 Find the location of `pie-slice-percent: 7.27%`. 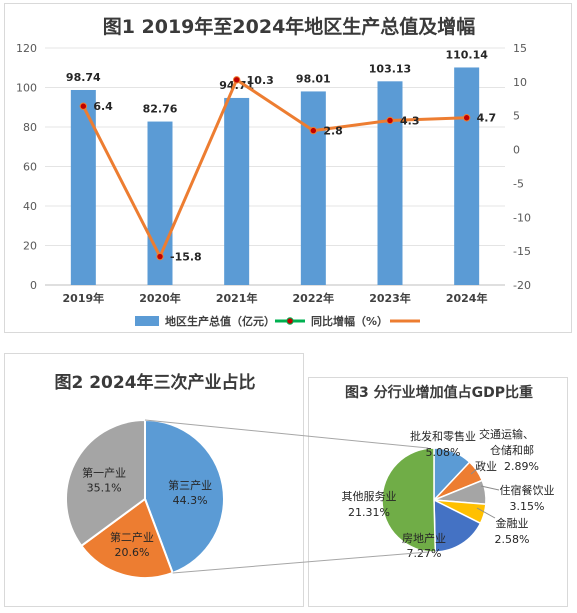

pie-slice-percent: 7.27% is located at coordinates (424, 553).